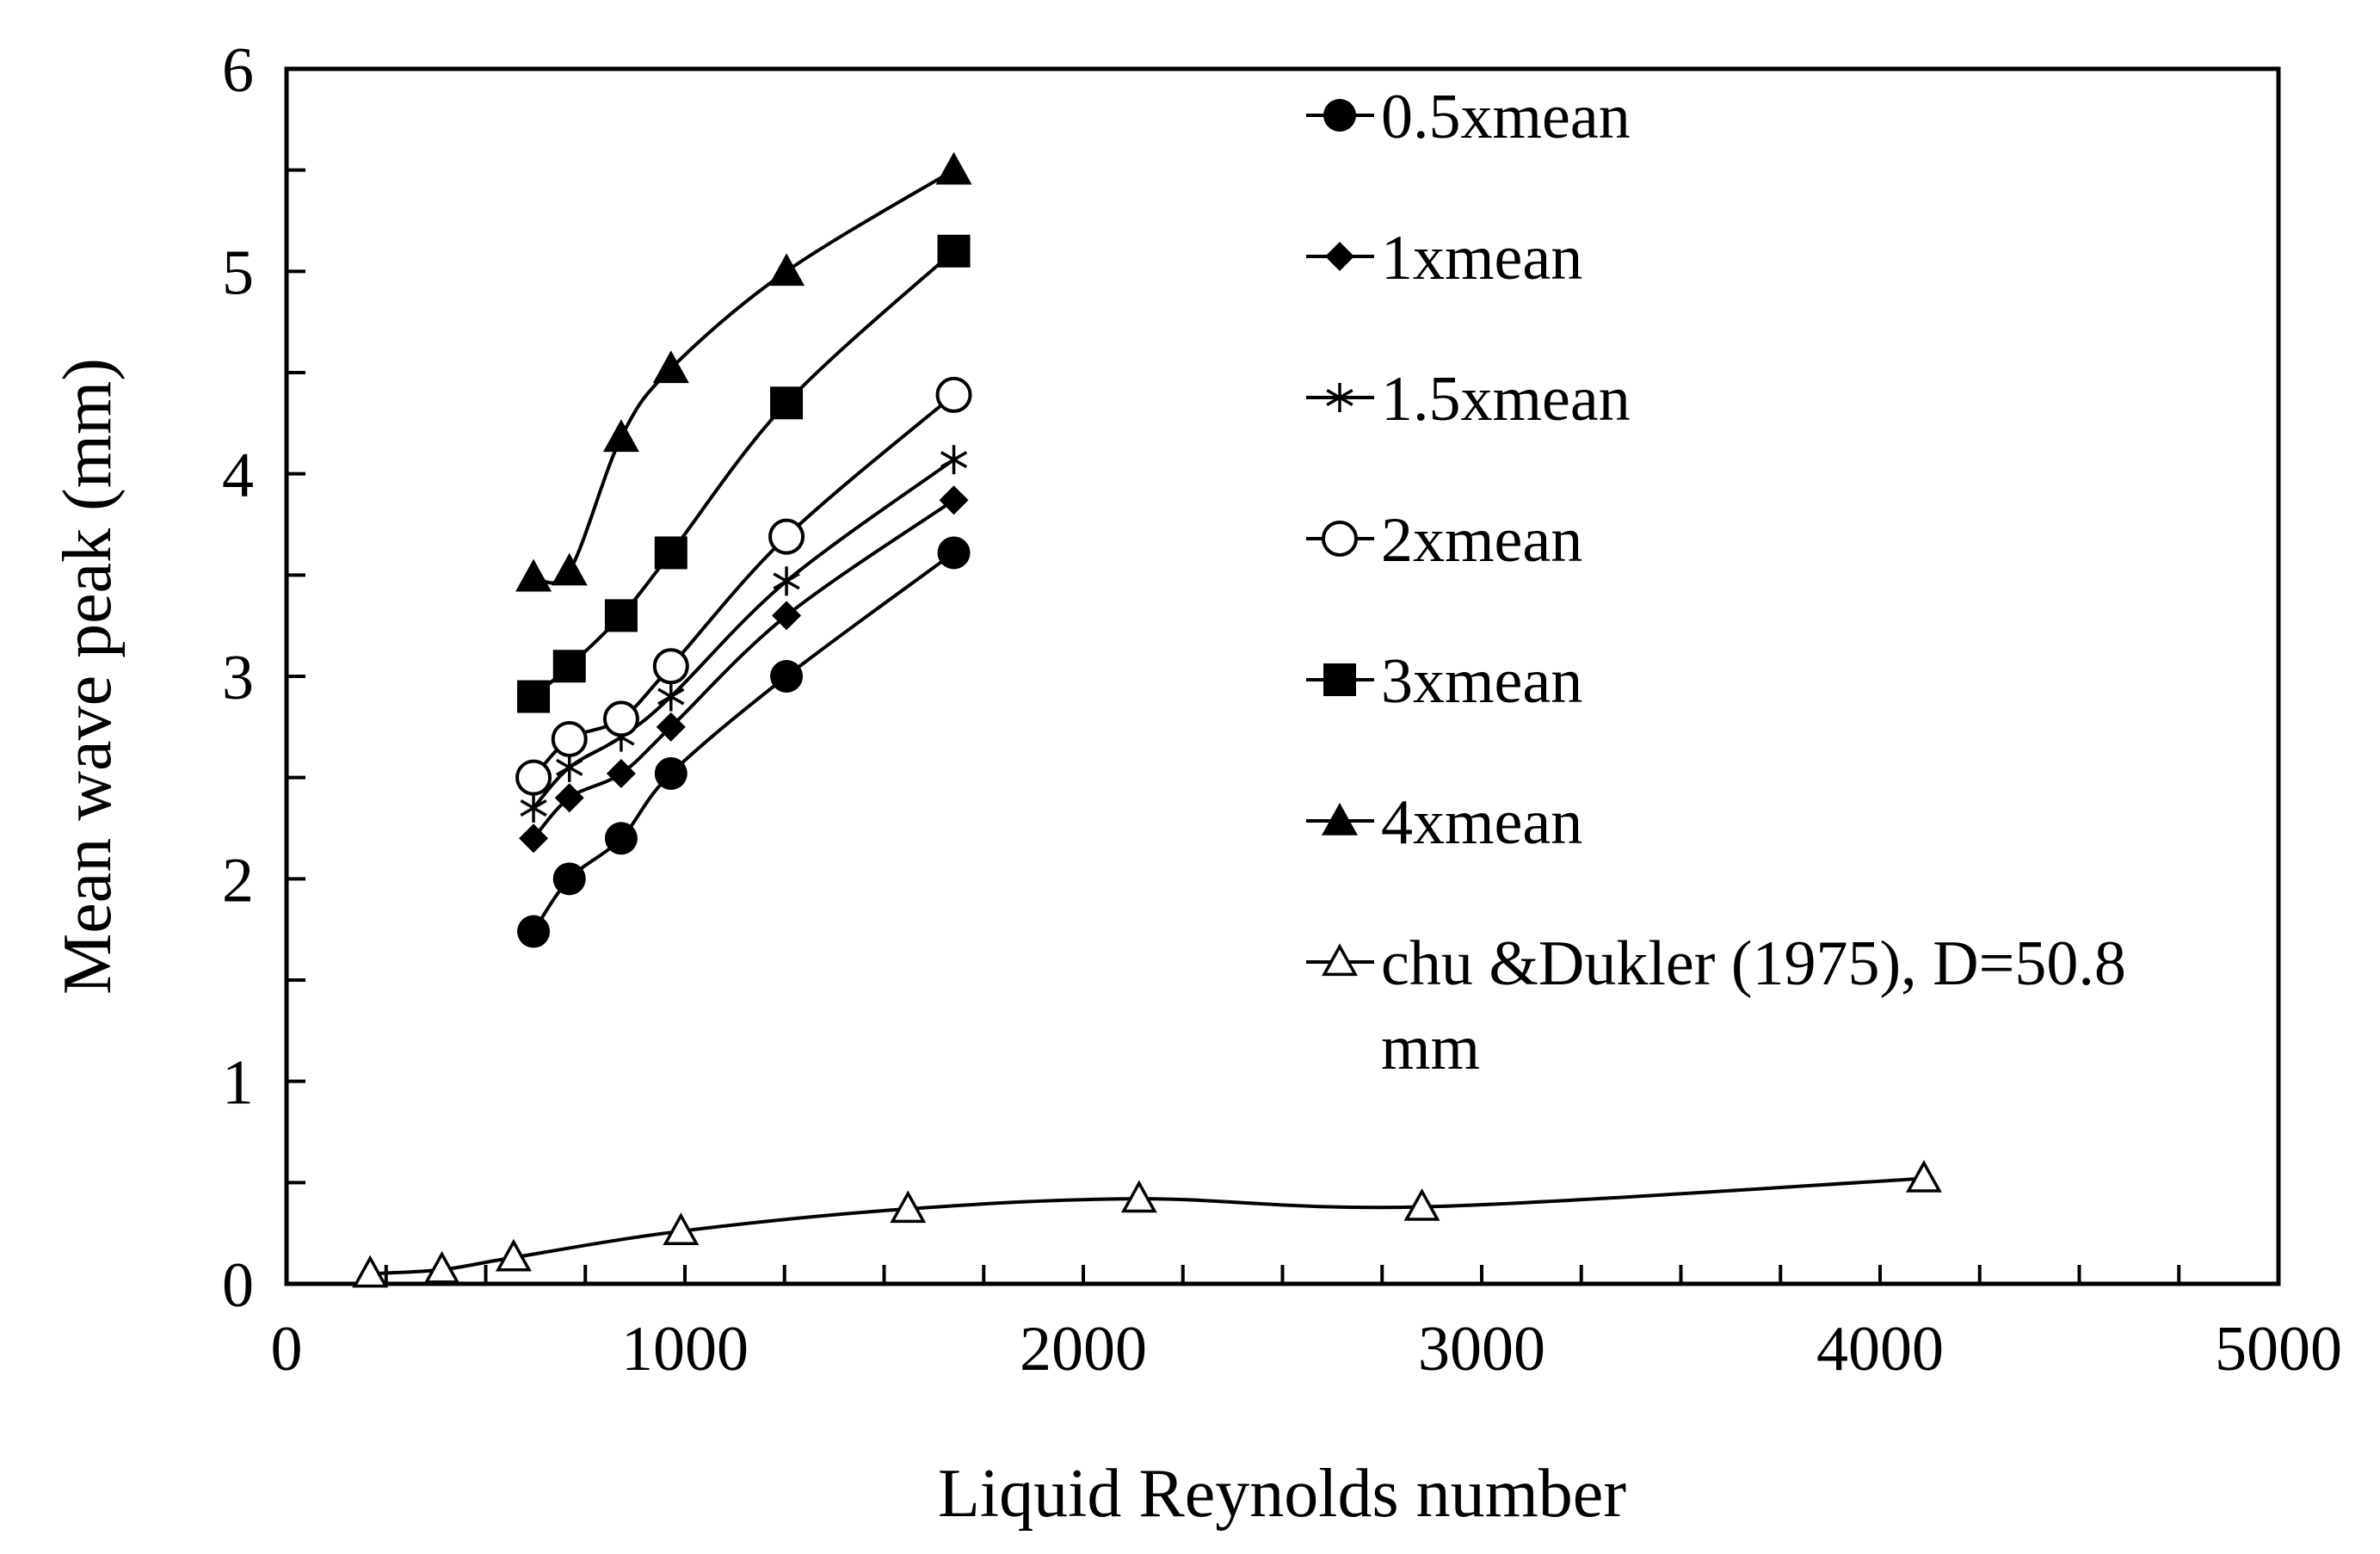  What do you see at coordinates (1482, 540) in the screenshot?
I see `legend-label: 2xmean` at bounding box center [1482, 540].